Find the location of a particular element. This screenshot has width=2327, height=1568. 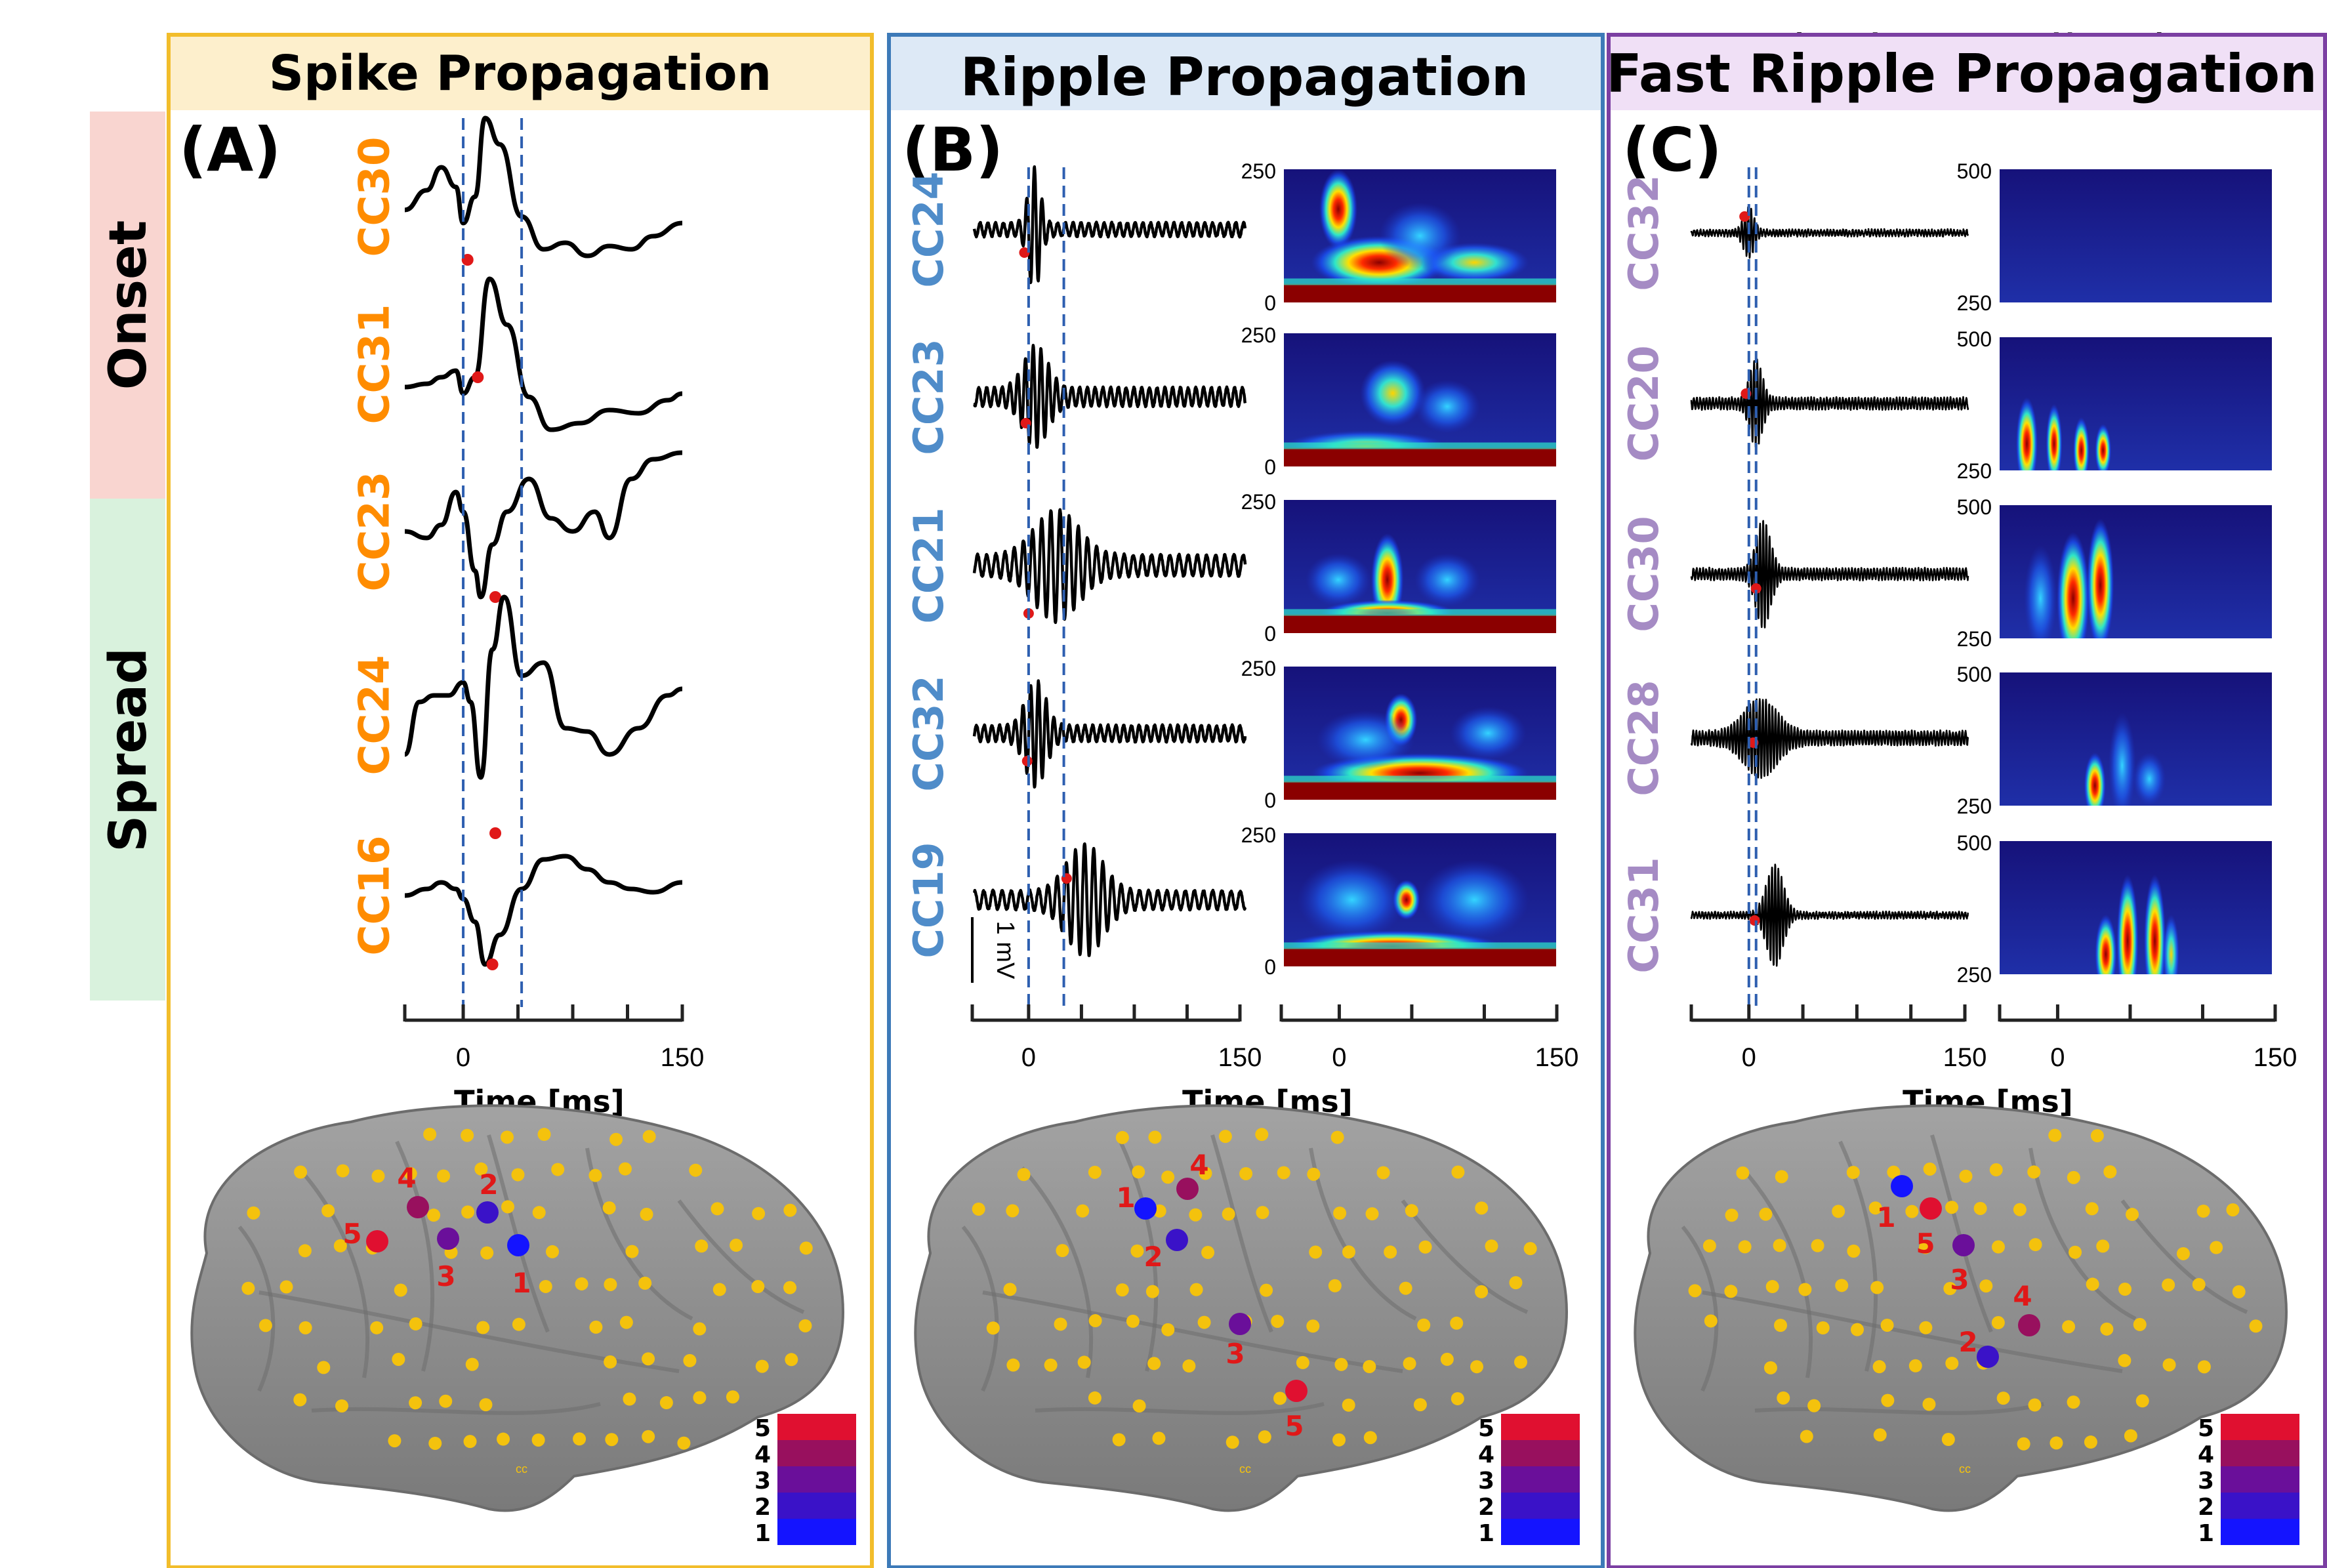

panel-a-letter: (A) is located at coordinates (230, 150).